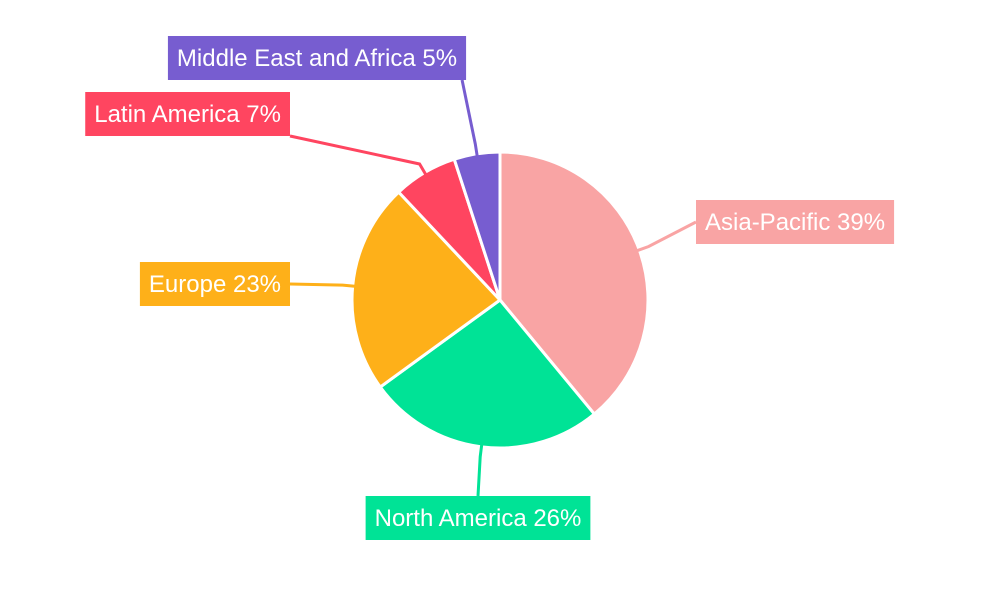 The height and width of the screenshot is (600, 1000). I want to click on slice-label-north-america: North America 26%, so click(478, 518).